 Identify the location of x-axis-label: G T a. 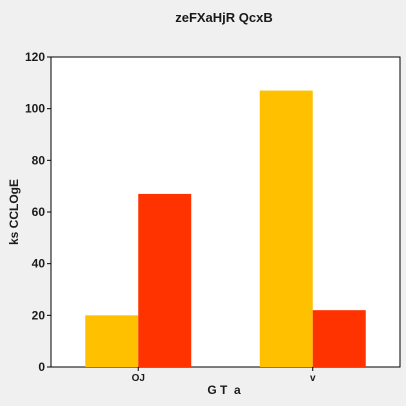
(224, 390).